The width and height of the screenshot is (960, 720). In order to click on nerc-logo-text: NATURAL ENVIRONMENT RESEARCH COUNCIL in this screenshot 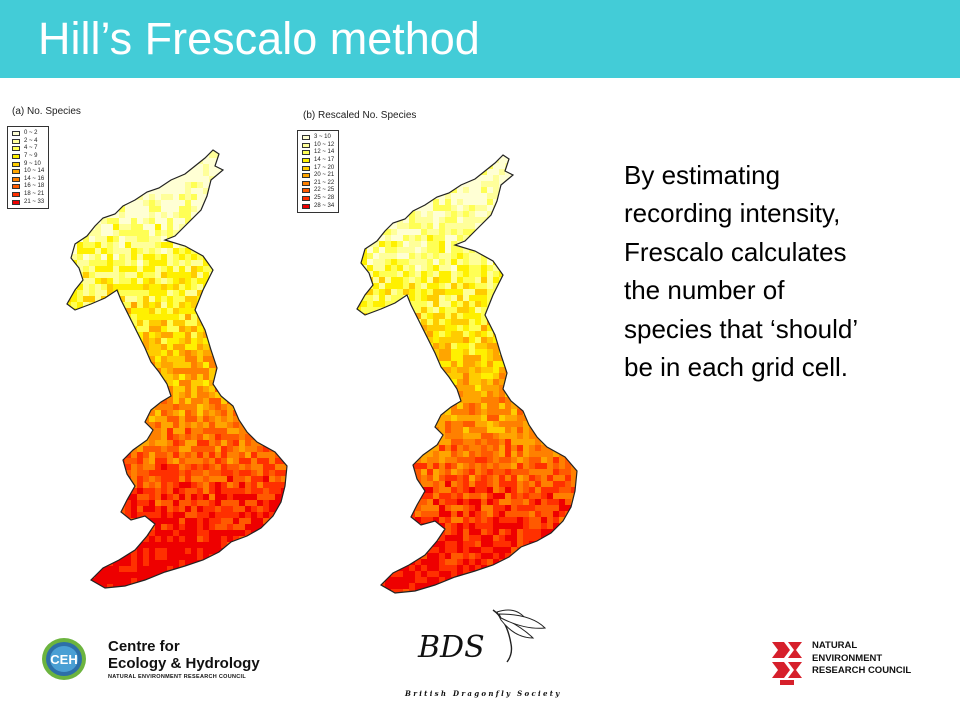, I will do `click(861, 659)`.